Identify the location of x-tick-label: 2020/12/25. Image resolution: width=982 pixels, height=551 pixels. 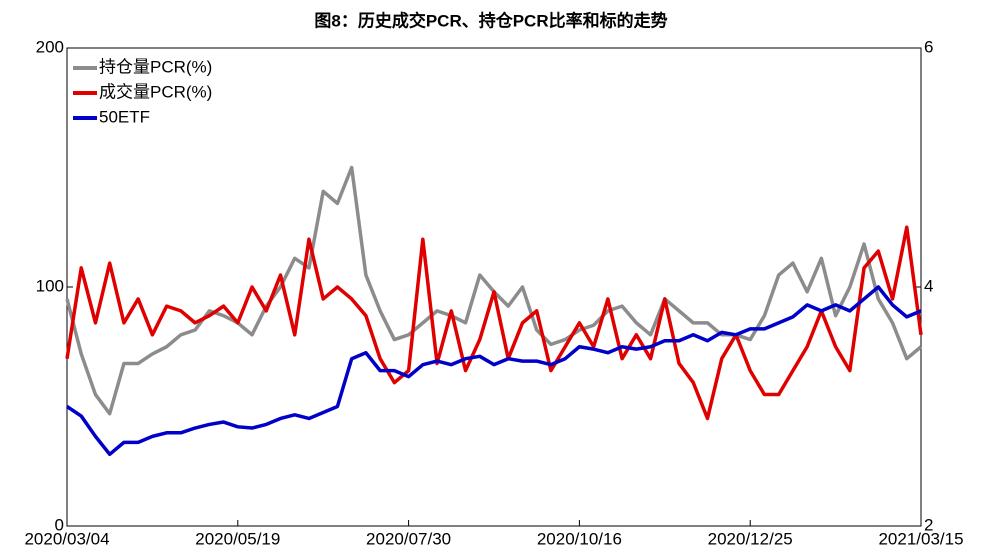
(750, 538).